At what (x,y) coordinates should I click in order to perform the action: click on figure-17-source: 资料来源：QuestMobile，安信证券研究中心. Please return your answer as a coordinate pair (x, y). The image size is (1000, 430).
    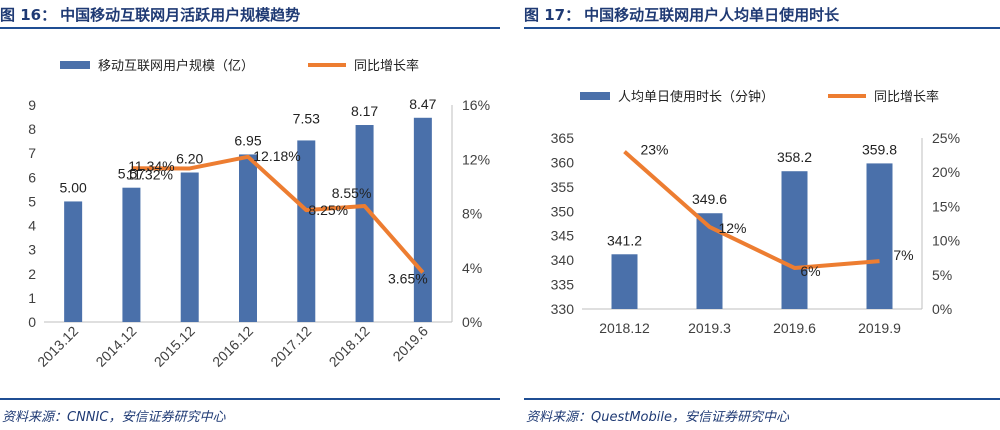
    Looking at the image, I should click on (657, 417).